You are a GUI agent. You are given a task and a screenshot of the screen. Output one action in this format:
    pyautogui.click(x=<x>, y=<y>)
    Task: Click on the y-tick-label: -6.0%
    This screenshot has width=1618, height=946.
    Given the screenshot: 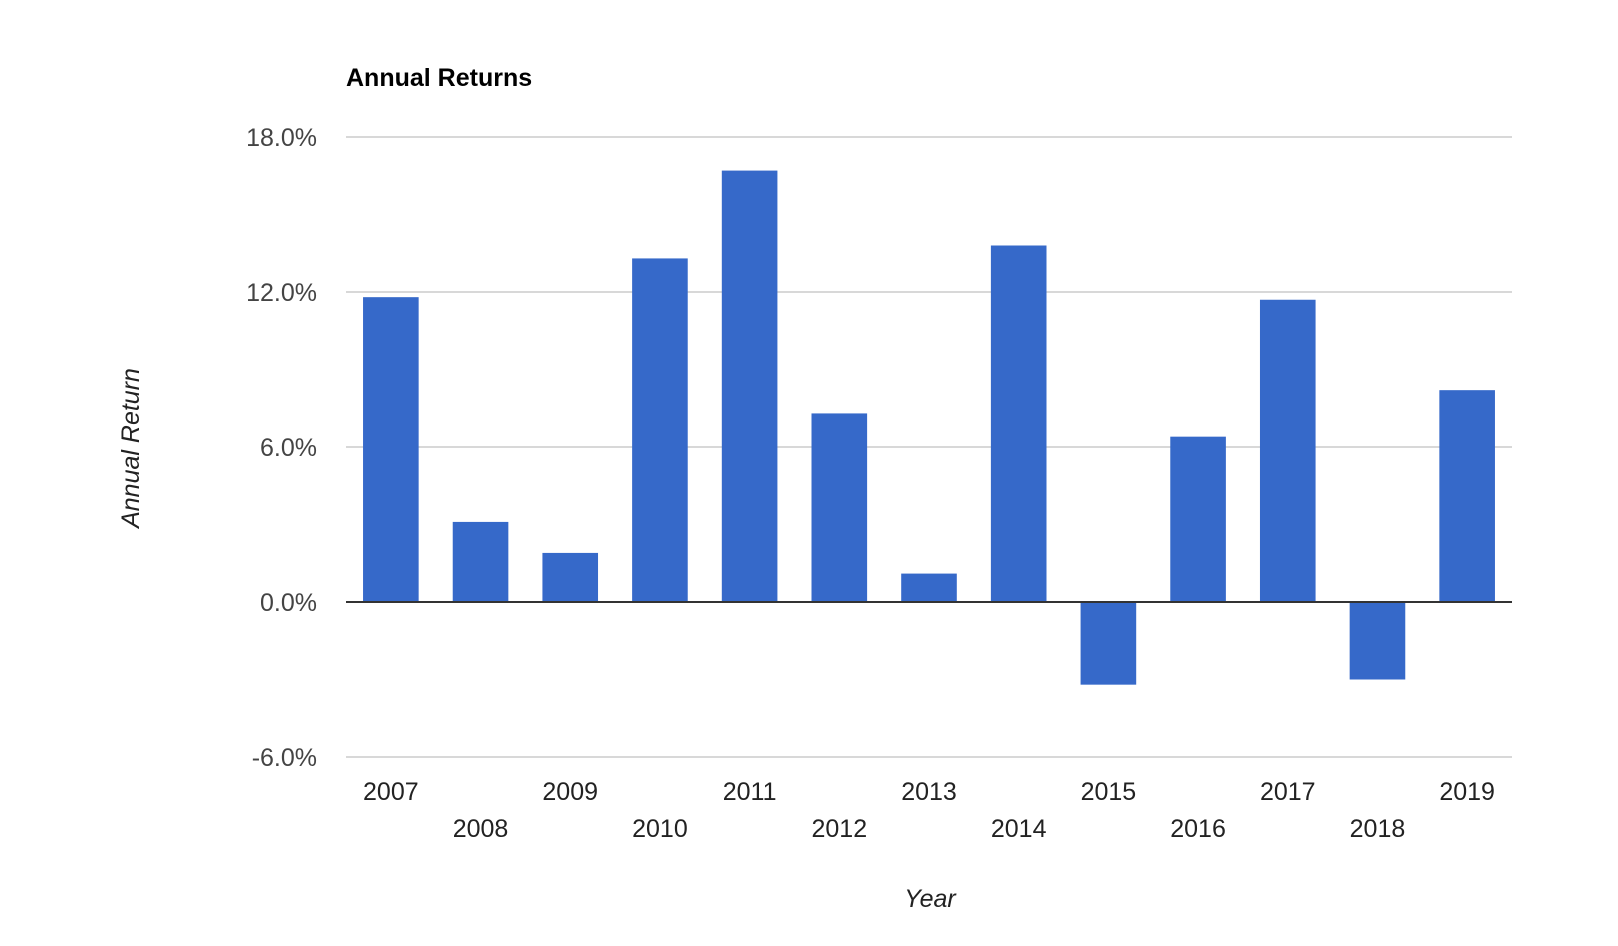 What is the action you would take?
    pyautogui.click(x=284, y=758)
    